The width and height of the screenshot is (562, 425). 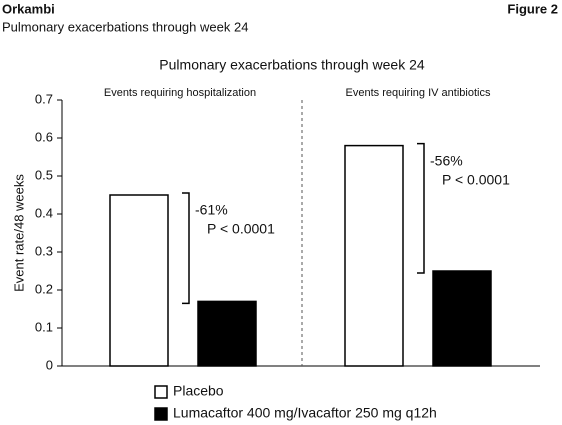 What do you see at coordinates (305, 413) in the screenshot?
I see `legend-label: Lumacaftor 400 mg/Ivacaftor 250 mg q12h` at bounding box center [305, 413].